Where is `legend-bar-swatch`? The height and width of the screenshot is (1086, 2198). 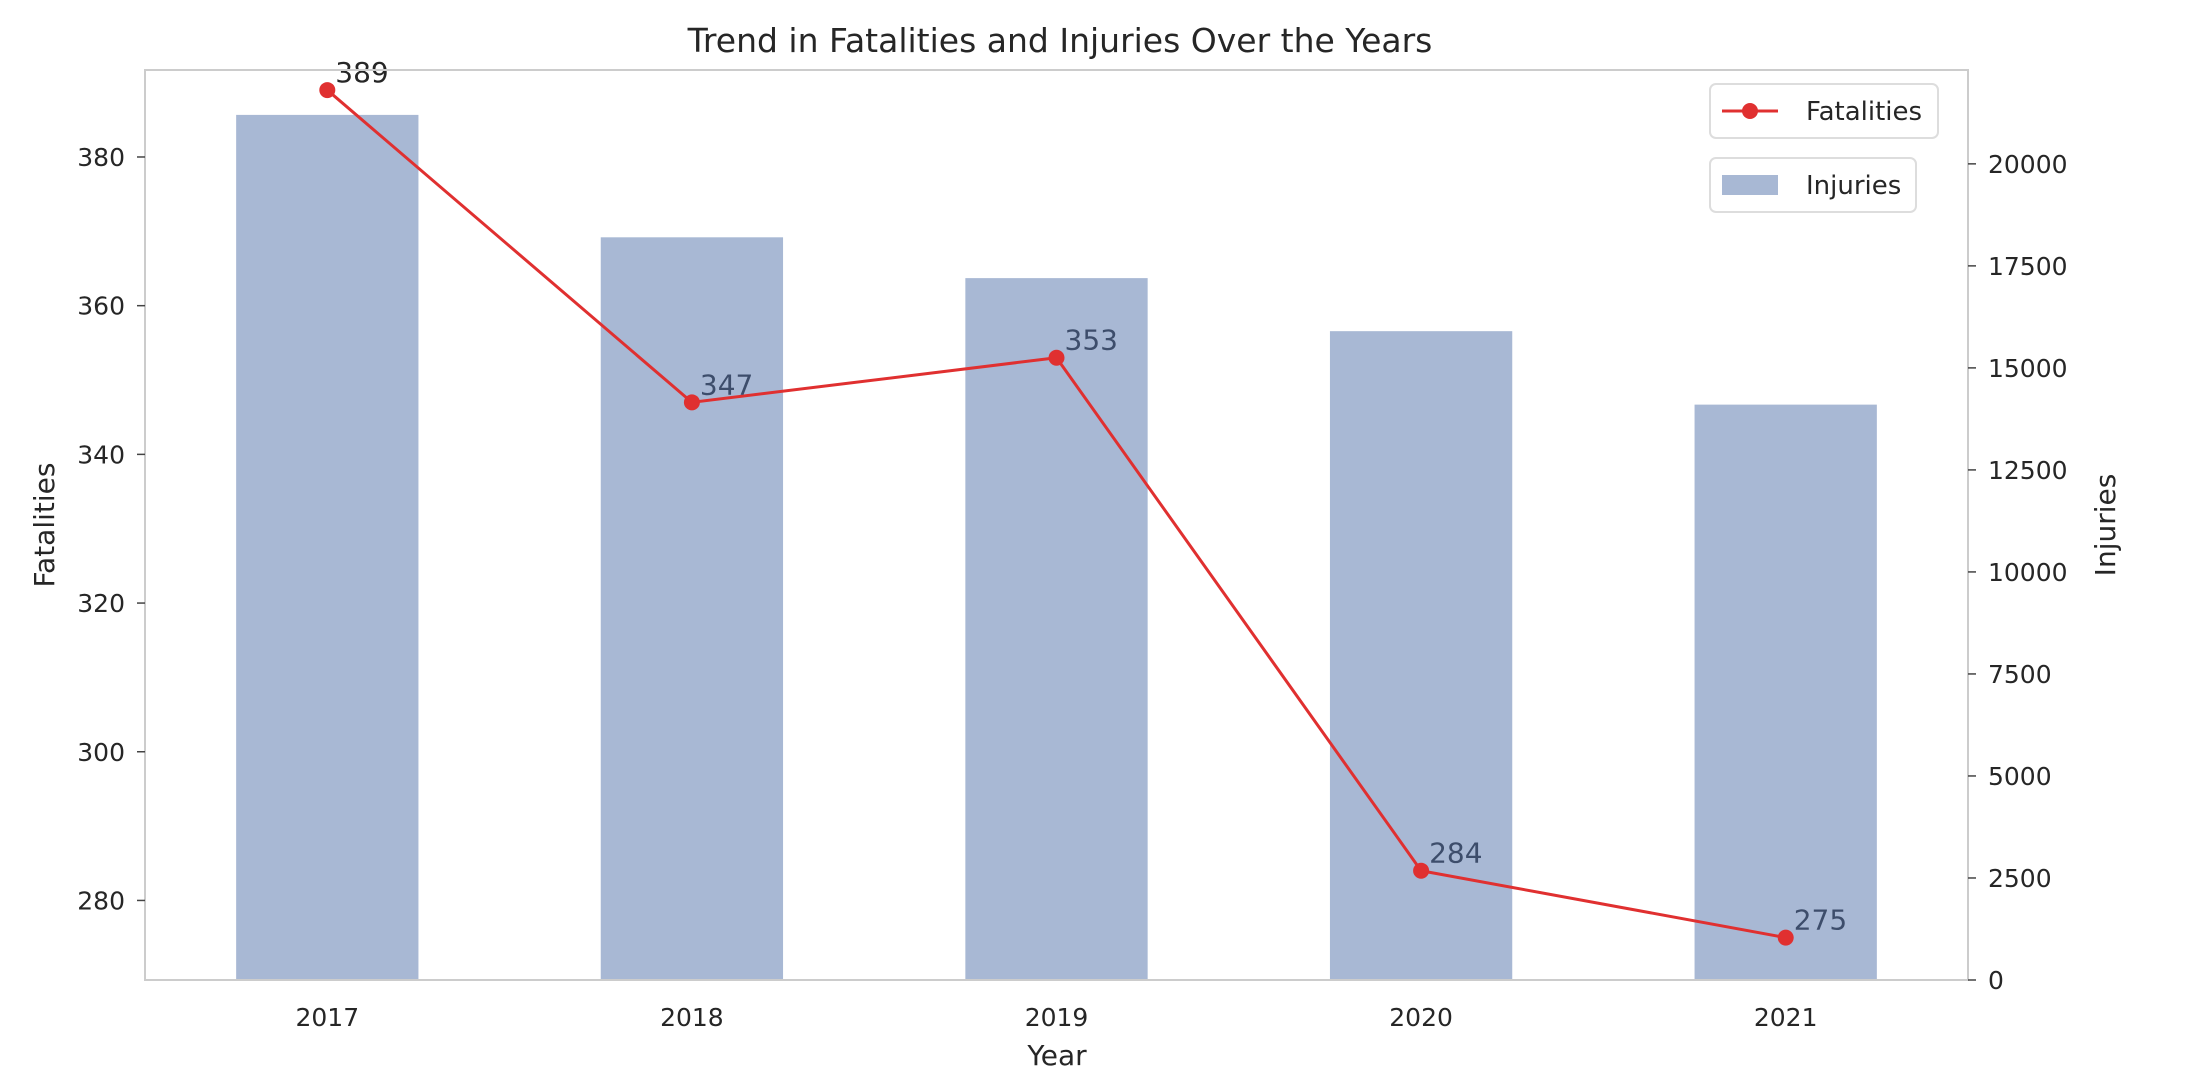
legend-bar-swatch is located at coordinates (1750, 185).